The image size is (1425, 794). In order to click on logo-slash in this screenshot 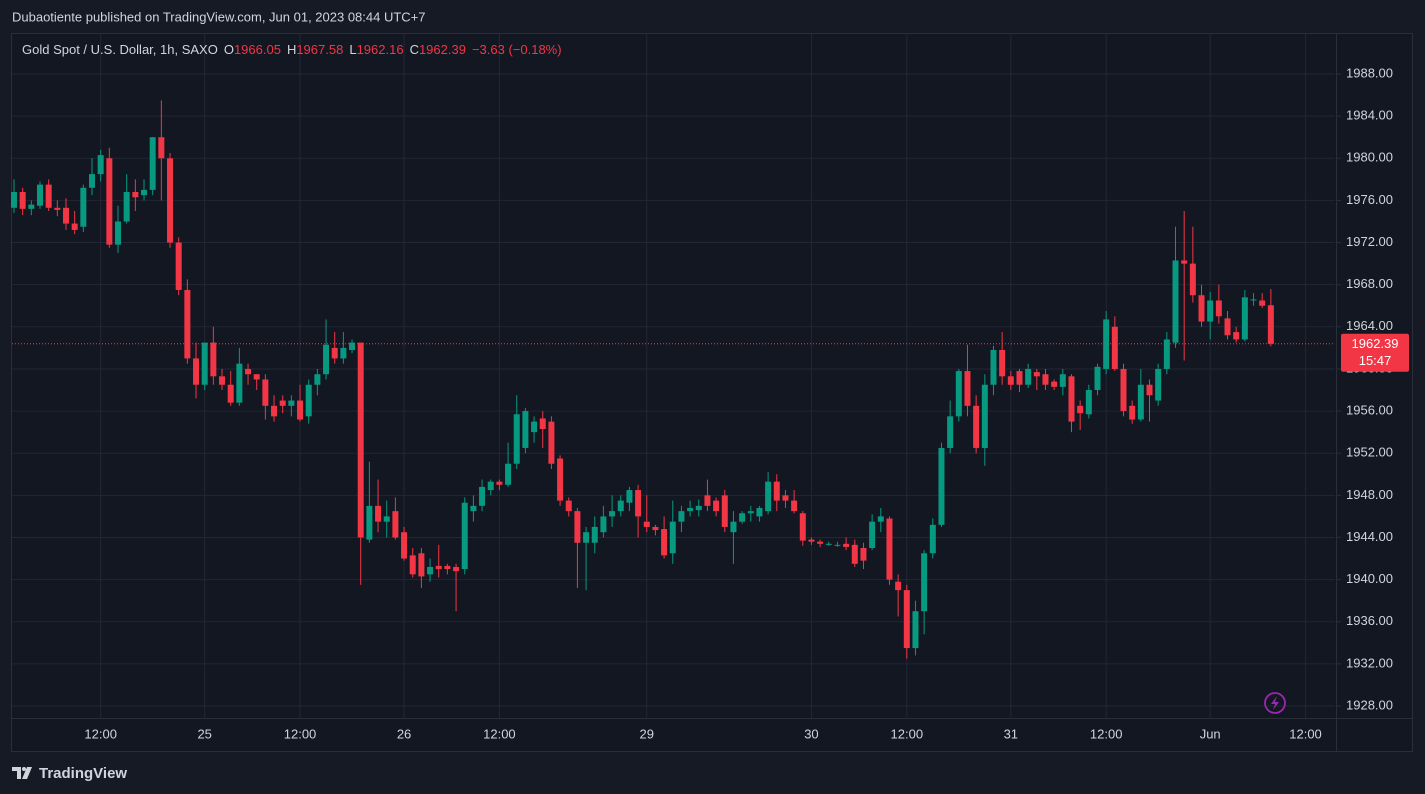, I will do `click(27, 773)`.